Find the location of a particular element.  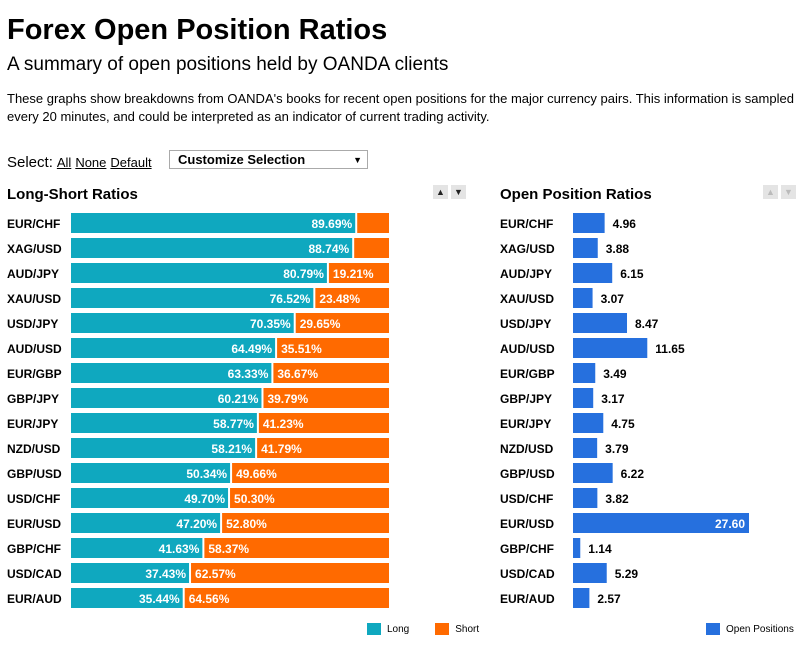

category-label: EUR/GBP is located at coordinates (527, 374).